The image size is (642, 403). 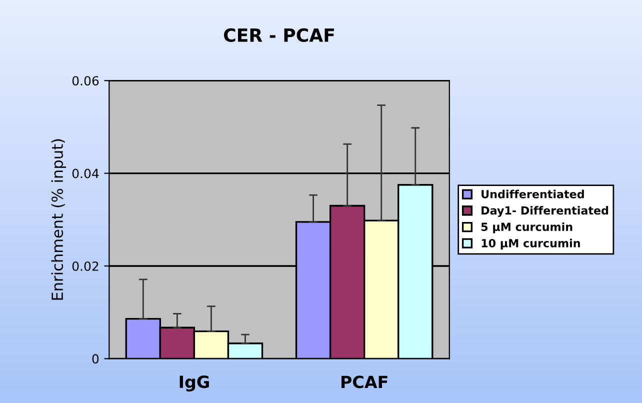 What do you see at coordinates (526, 228) in the screenshot?
I see `legend-label: 5 µM curcumin` at bounding box center [526, 228].